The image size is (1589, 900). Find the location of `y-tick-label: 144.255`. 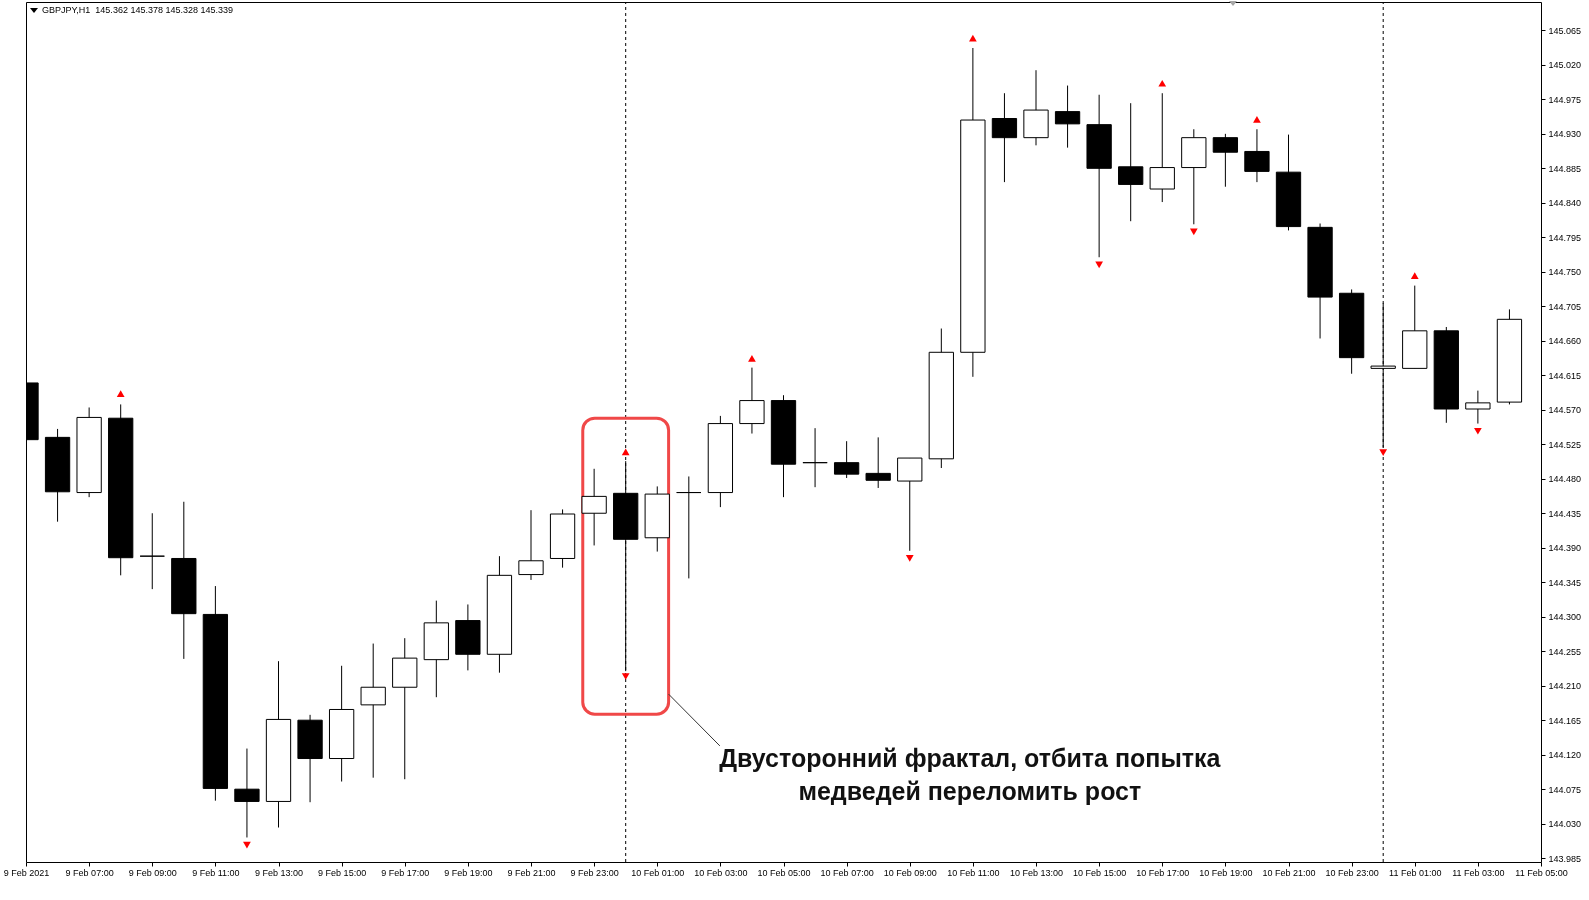

y-tick-label: 144.255 is located at coordinates (1565, 651).